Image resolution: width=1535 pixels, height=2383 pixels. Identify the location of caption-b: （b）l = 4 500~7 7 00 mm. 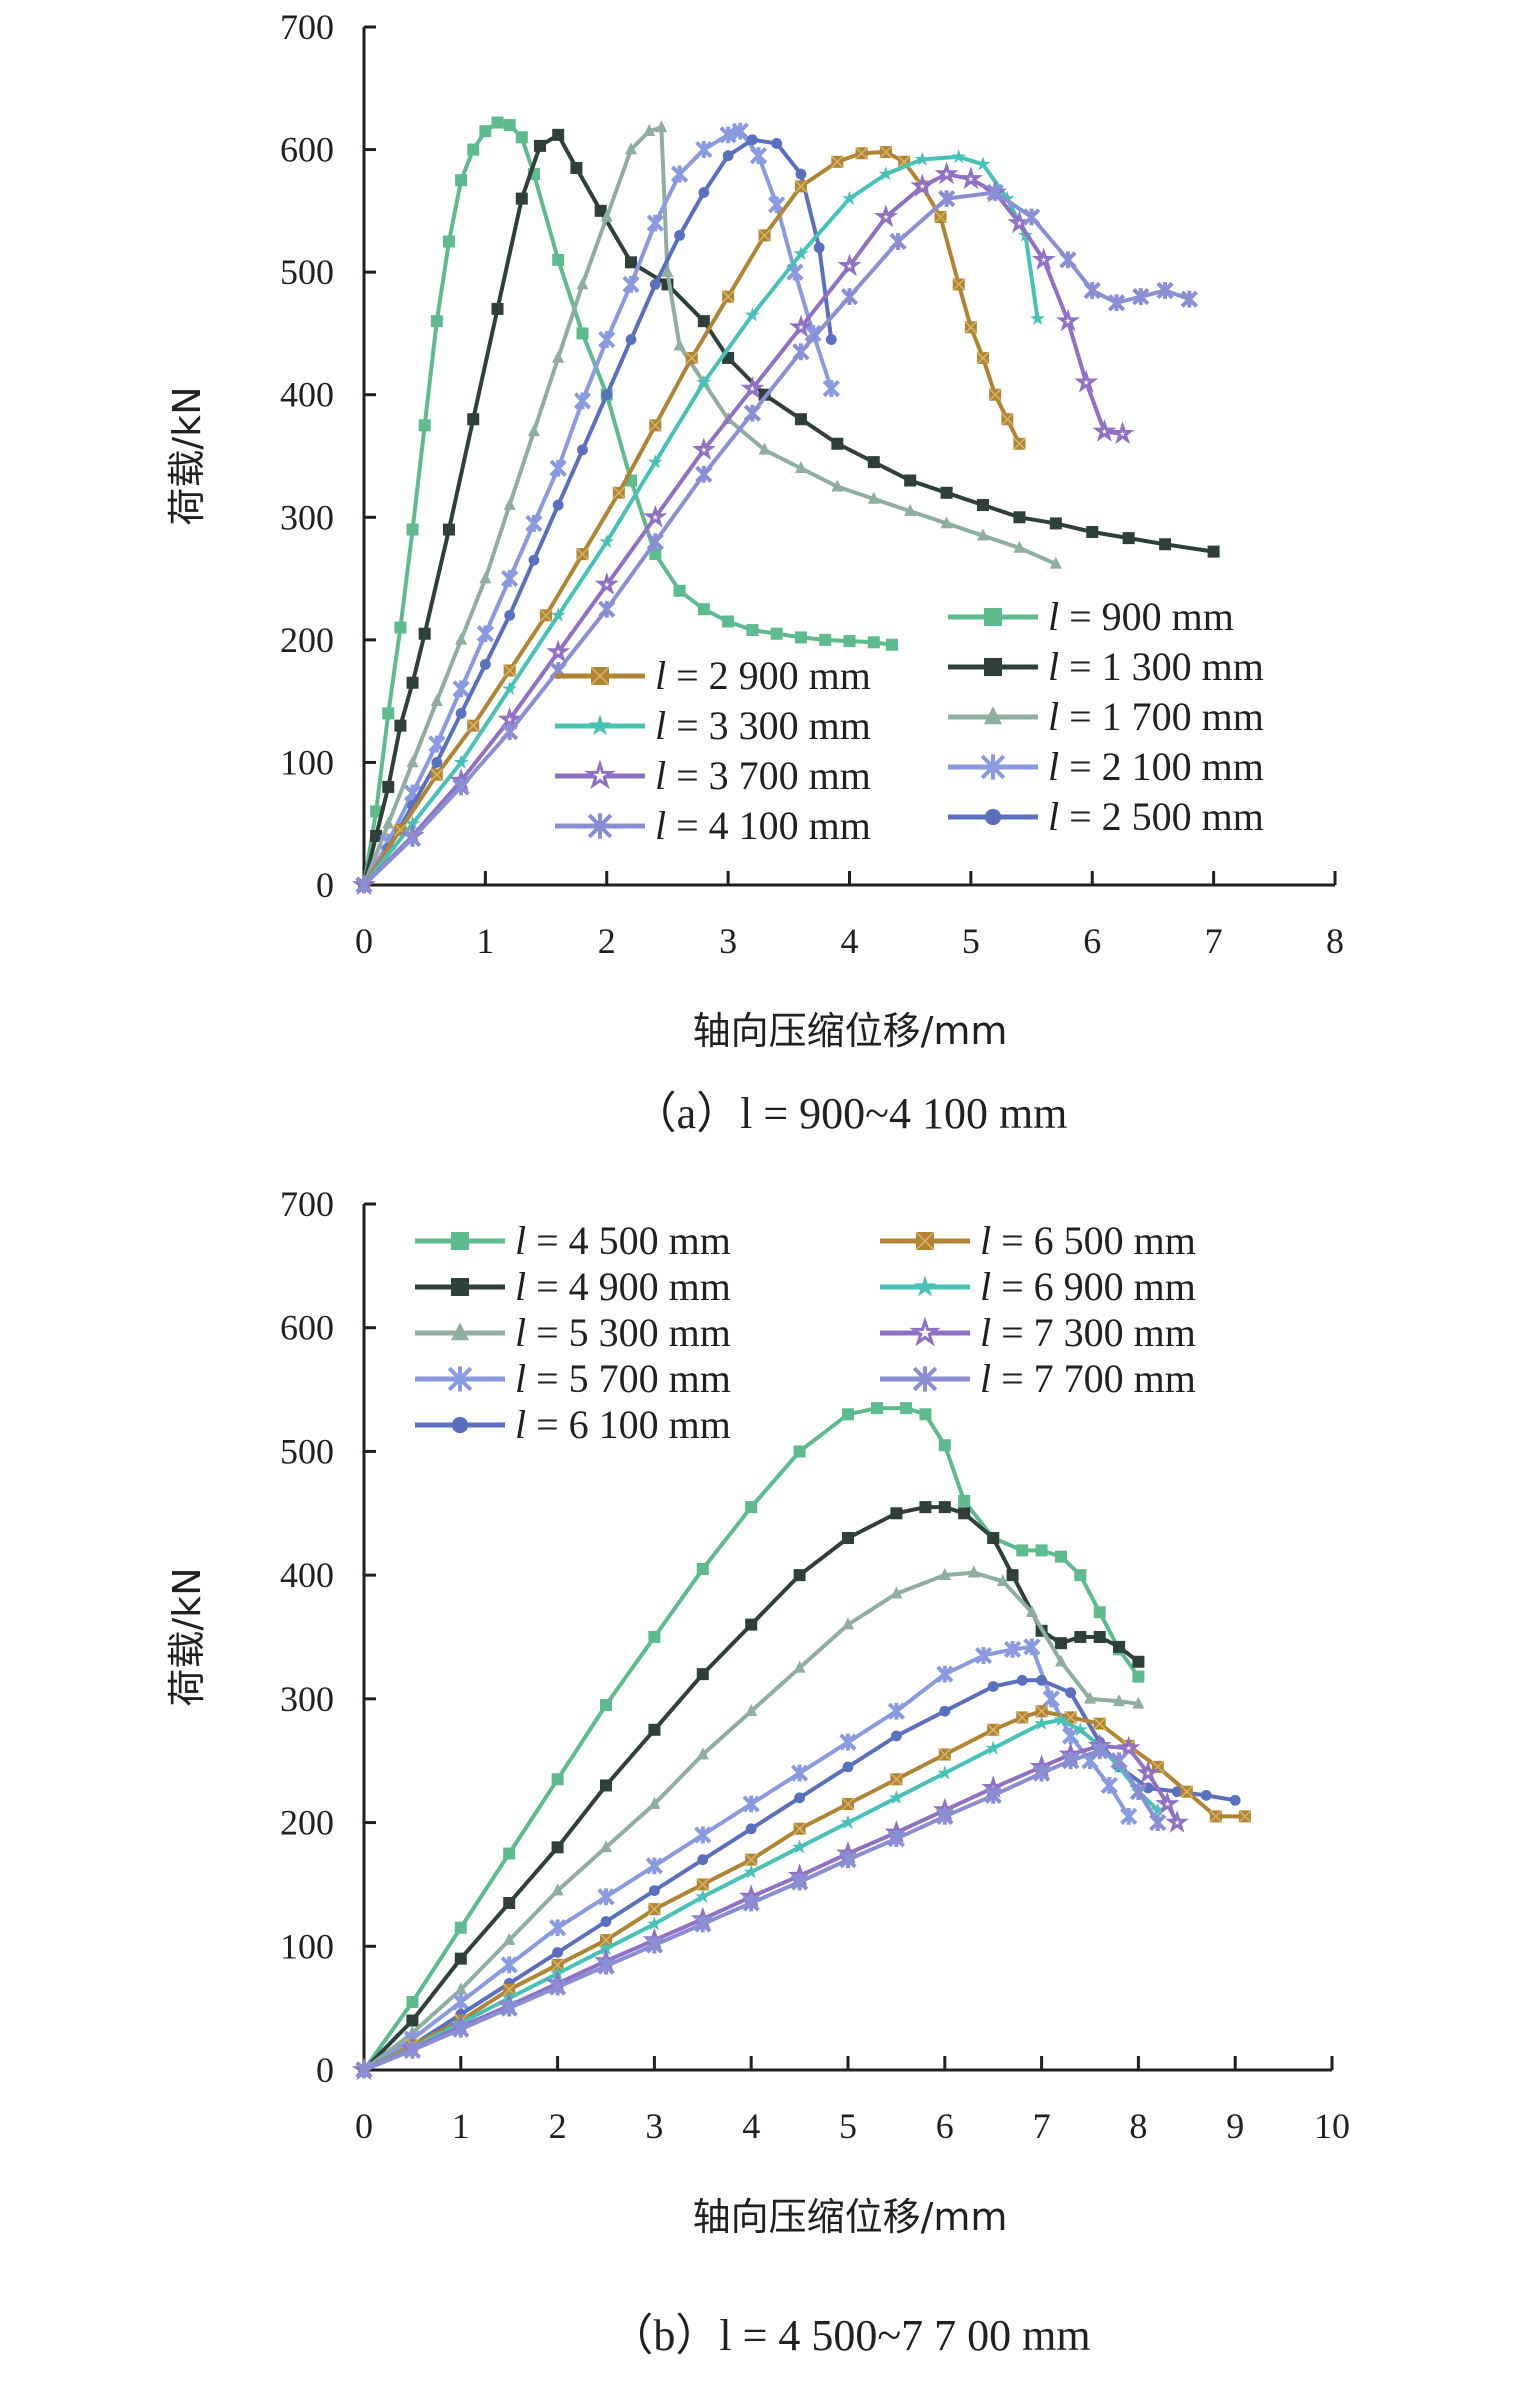
(849, 2335).